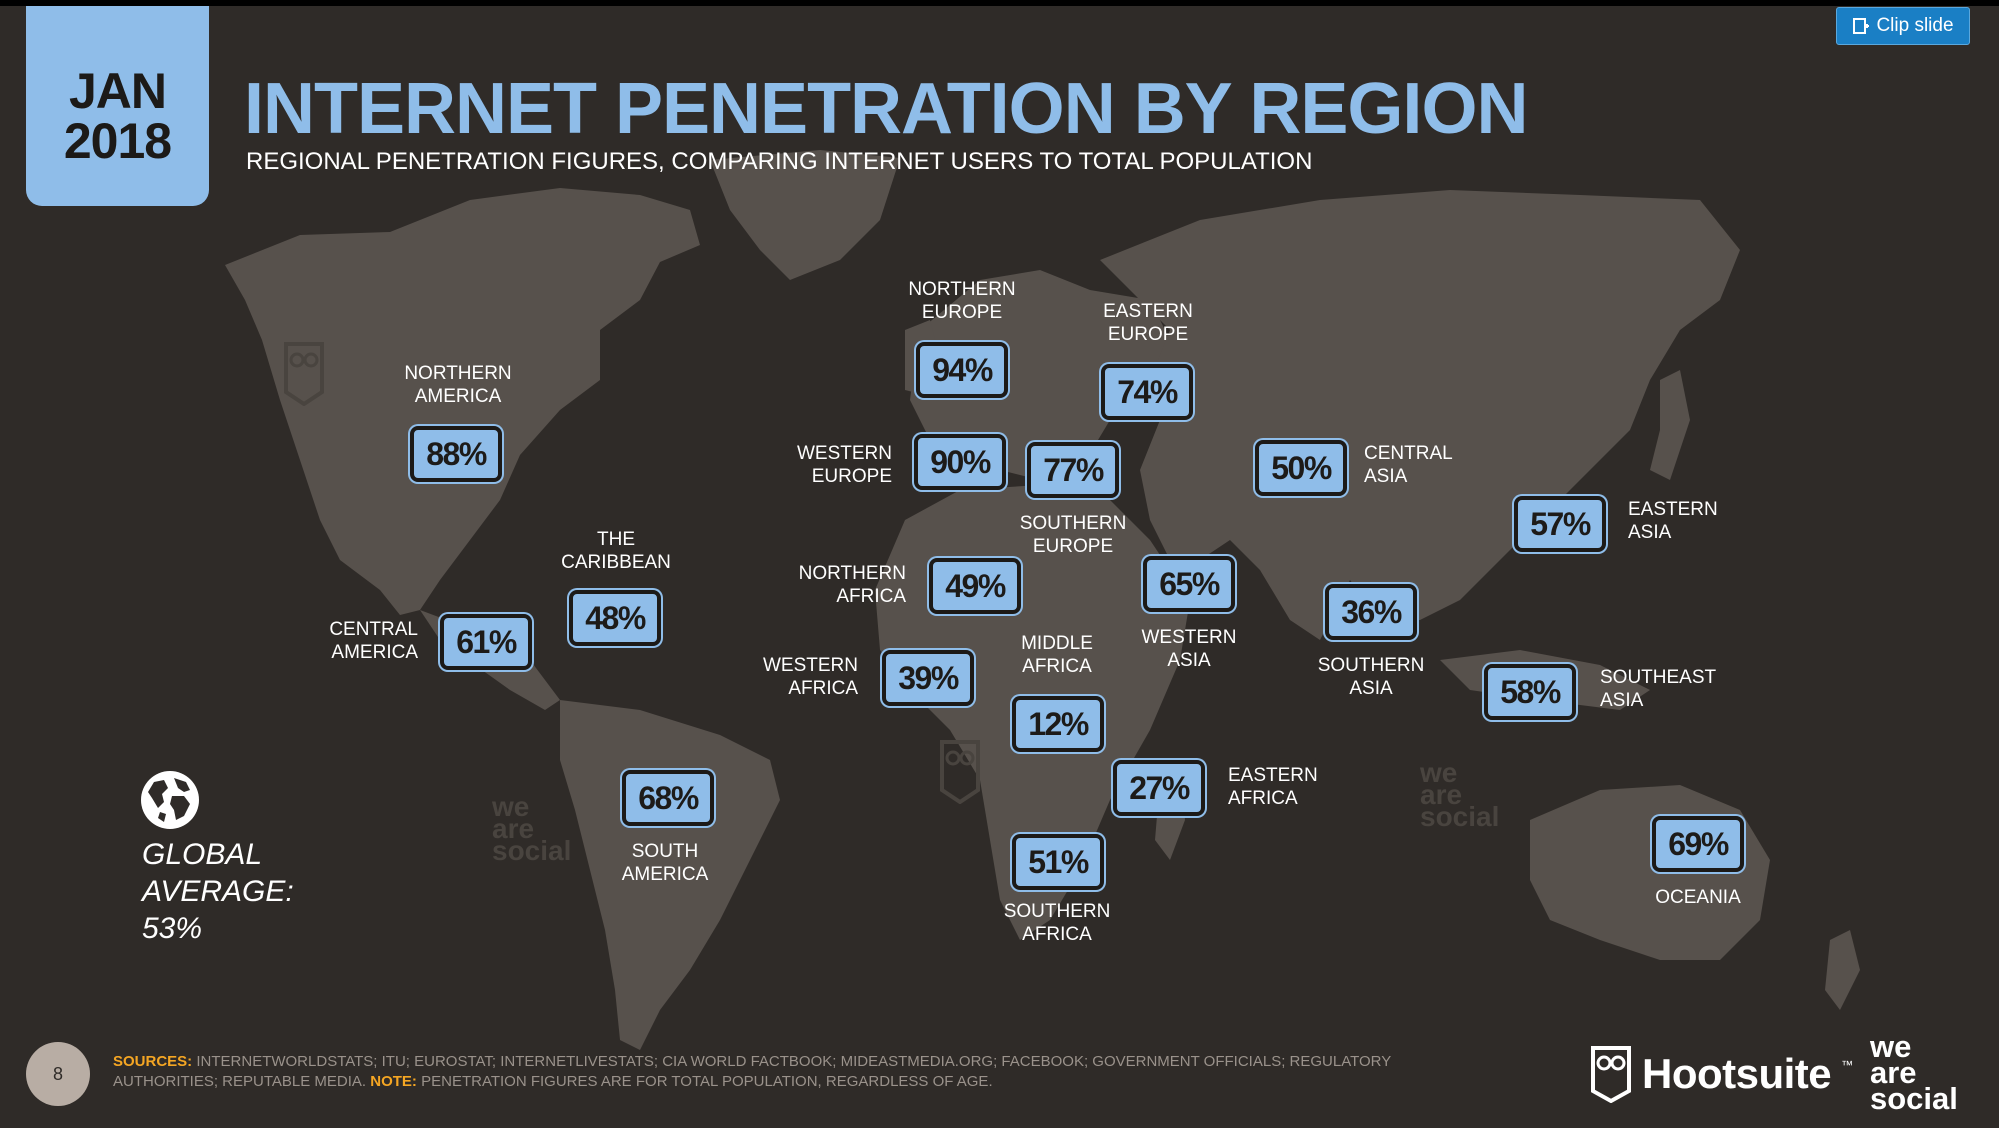 Image resolution: width=1999 pixels, height=1132 pixels. I want to click on badge-southern-africa: 51%, so click(1058, 862).